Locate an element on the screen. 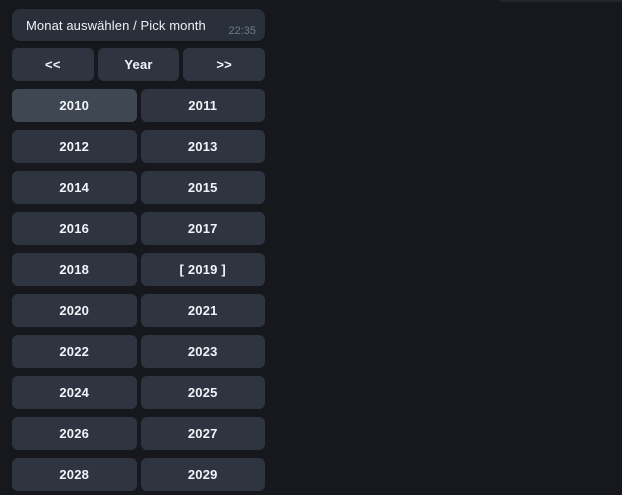  year-button: 2020 is located at coordinates (74, 310).